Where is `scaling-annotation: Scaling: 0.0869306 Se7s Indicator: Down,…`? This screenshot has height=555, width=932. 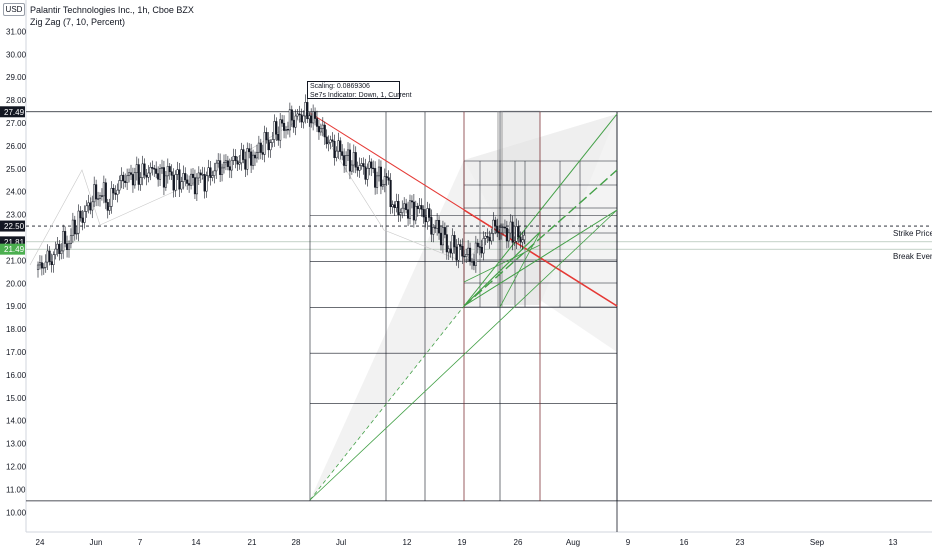 scaling-annotation: Scaling: 0.0869306 Se7s Indicator: Down,… is located at coordinates (359, 90).